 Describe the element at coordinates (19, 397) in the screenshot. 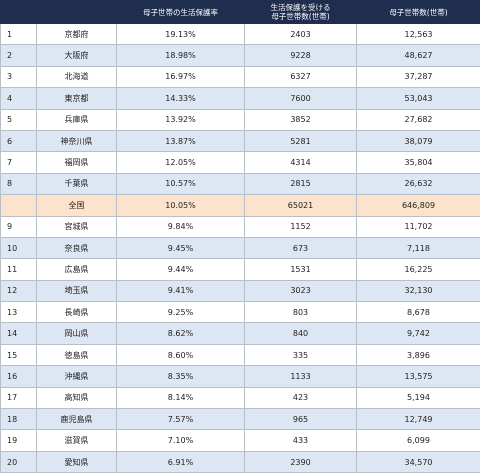

I see `rank-cell: 17` at that location.